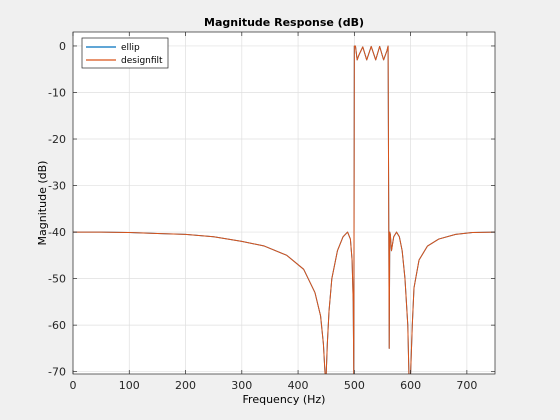  I want to click on legend-box, so click(125, 53).